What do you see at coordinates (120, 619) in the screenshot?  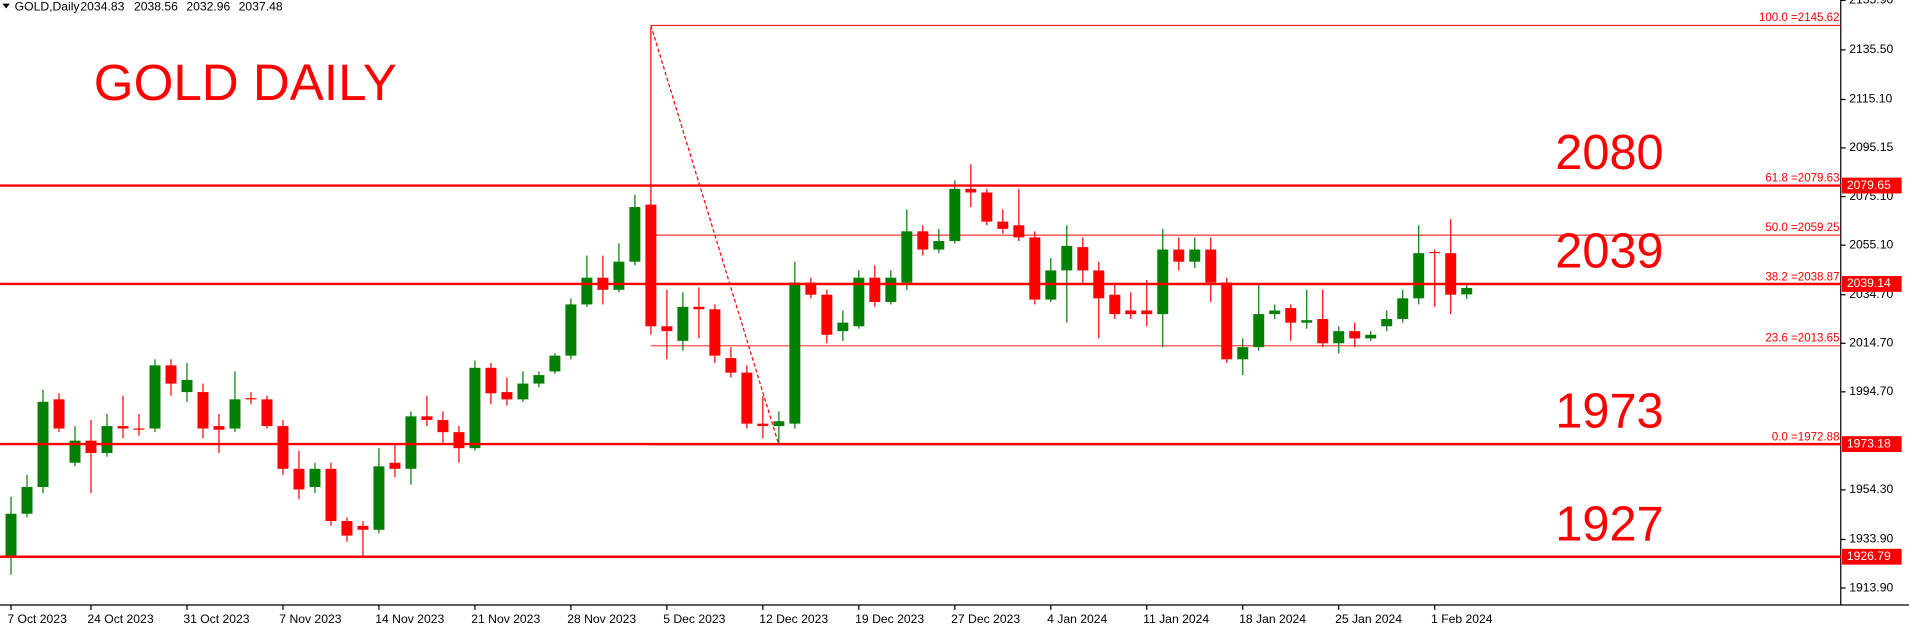 I see `x-tick-label: 24 Oct 2023` at bounding box center [120, 619].